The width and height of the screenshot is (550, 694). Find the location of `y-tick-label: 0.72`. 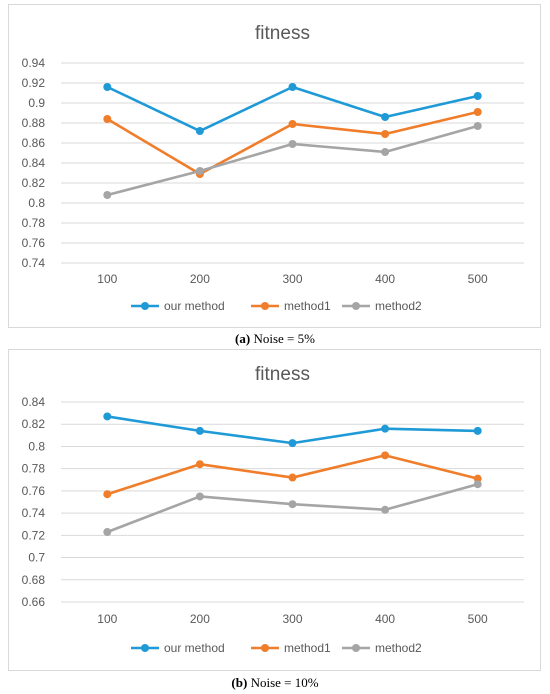

y-tick-label: 0.72 is located at coordinates (34, 535).